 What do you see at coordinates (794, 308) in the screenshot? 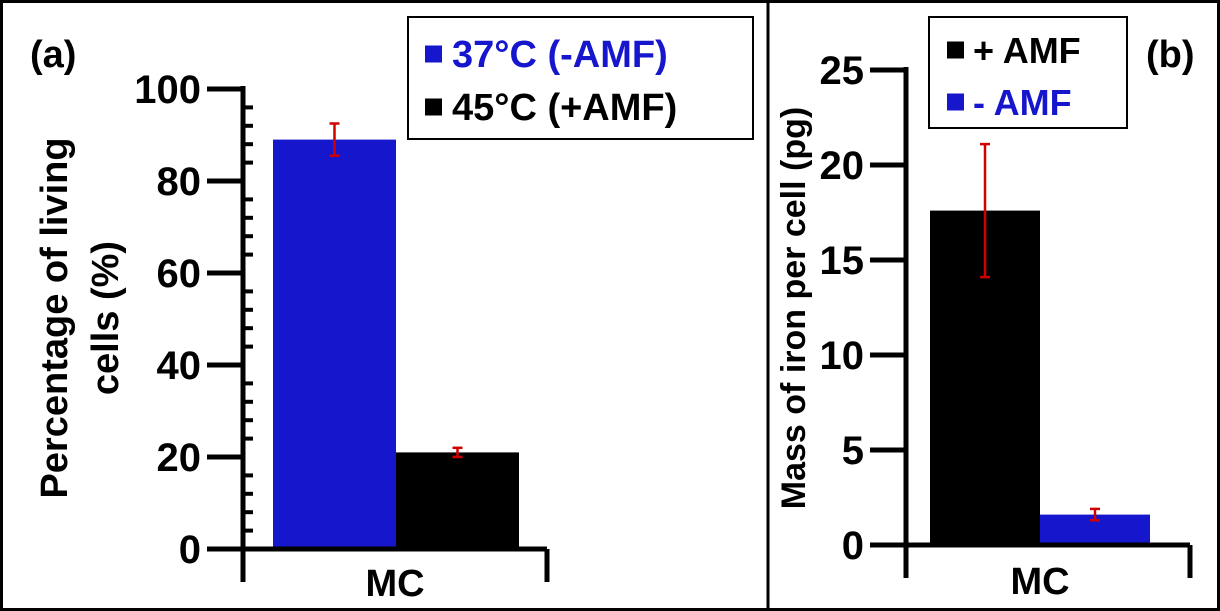
I see `y-axis-label: Mass of iron per cell (pg)` at bounding box center [794, 308].